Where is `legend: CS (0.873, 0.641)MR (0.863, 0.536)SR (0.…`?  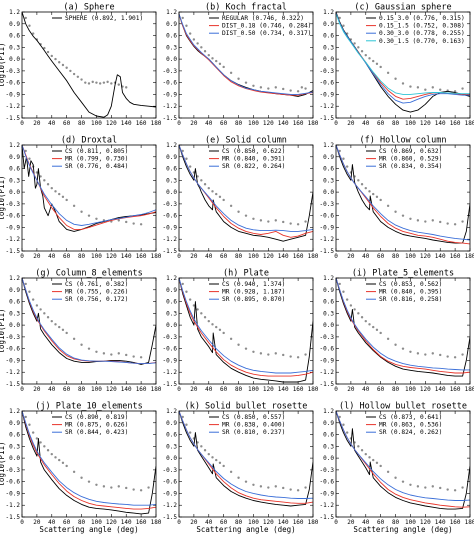
legend: CS (0.873, 0.641)MR (0.863, 0.536)SR (0.… is located at coordinates (404, 425).